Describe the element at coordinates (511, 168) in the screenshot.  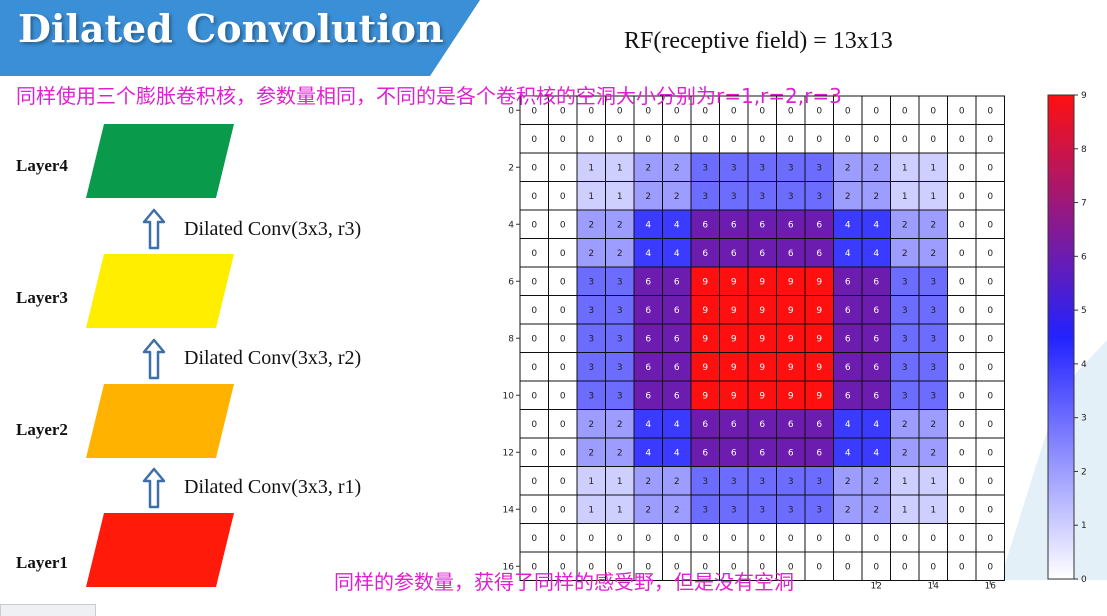
I see `y-tick-label: 2` at that location.